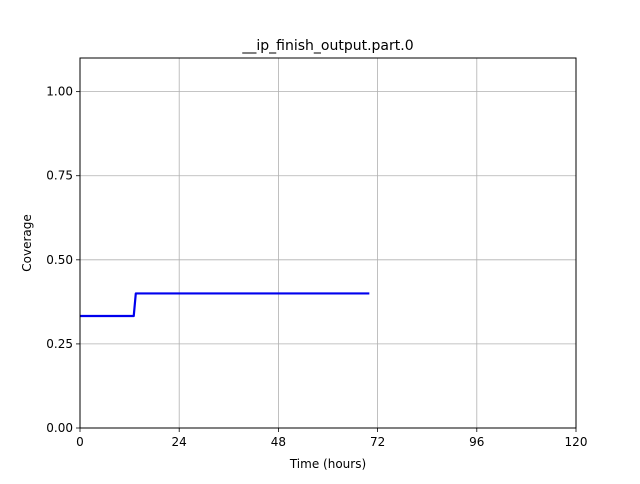 The image size is (640, 484). What do you see at coordinates (377, 442) in the screenshot?
I see `x-tick-label: 72` at bounding box center [377, 442].